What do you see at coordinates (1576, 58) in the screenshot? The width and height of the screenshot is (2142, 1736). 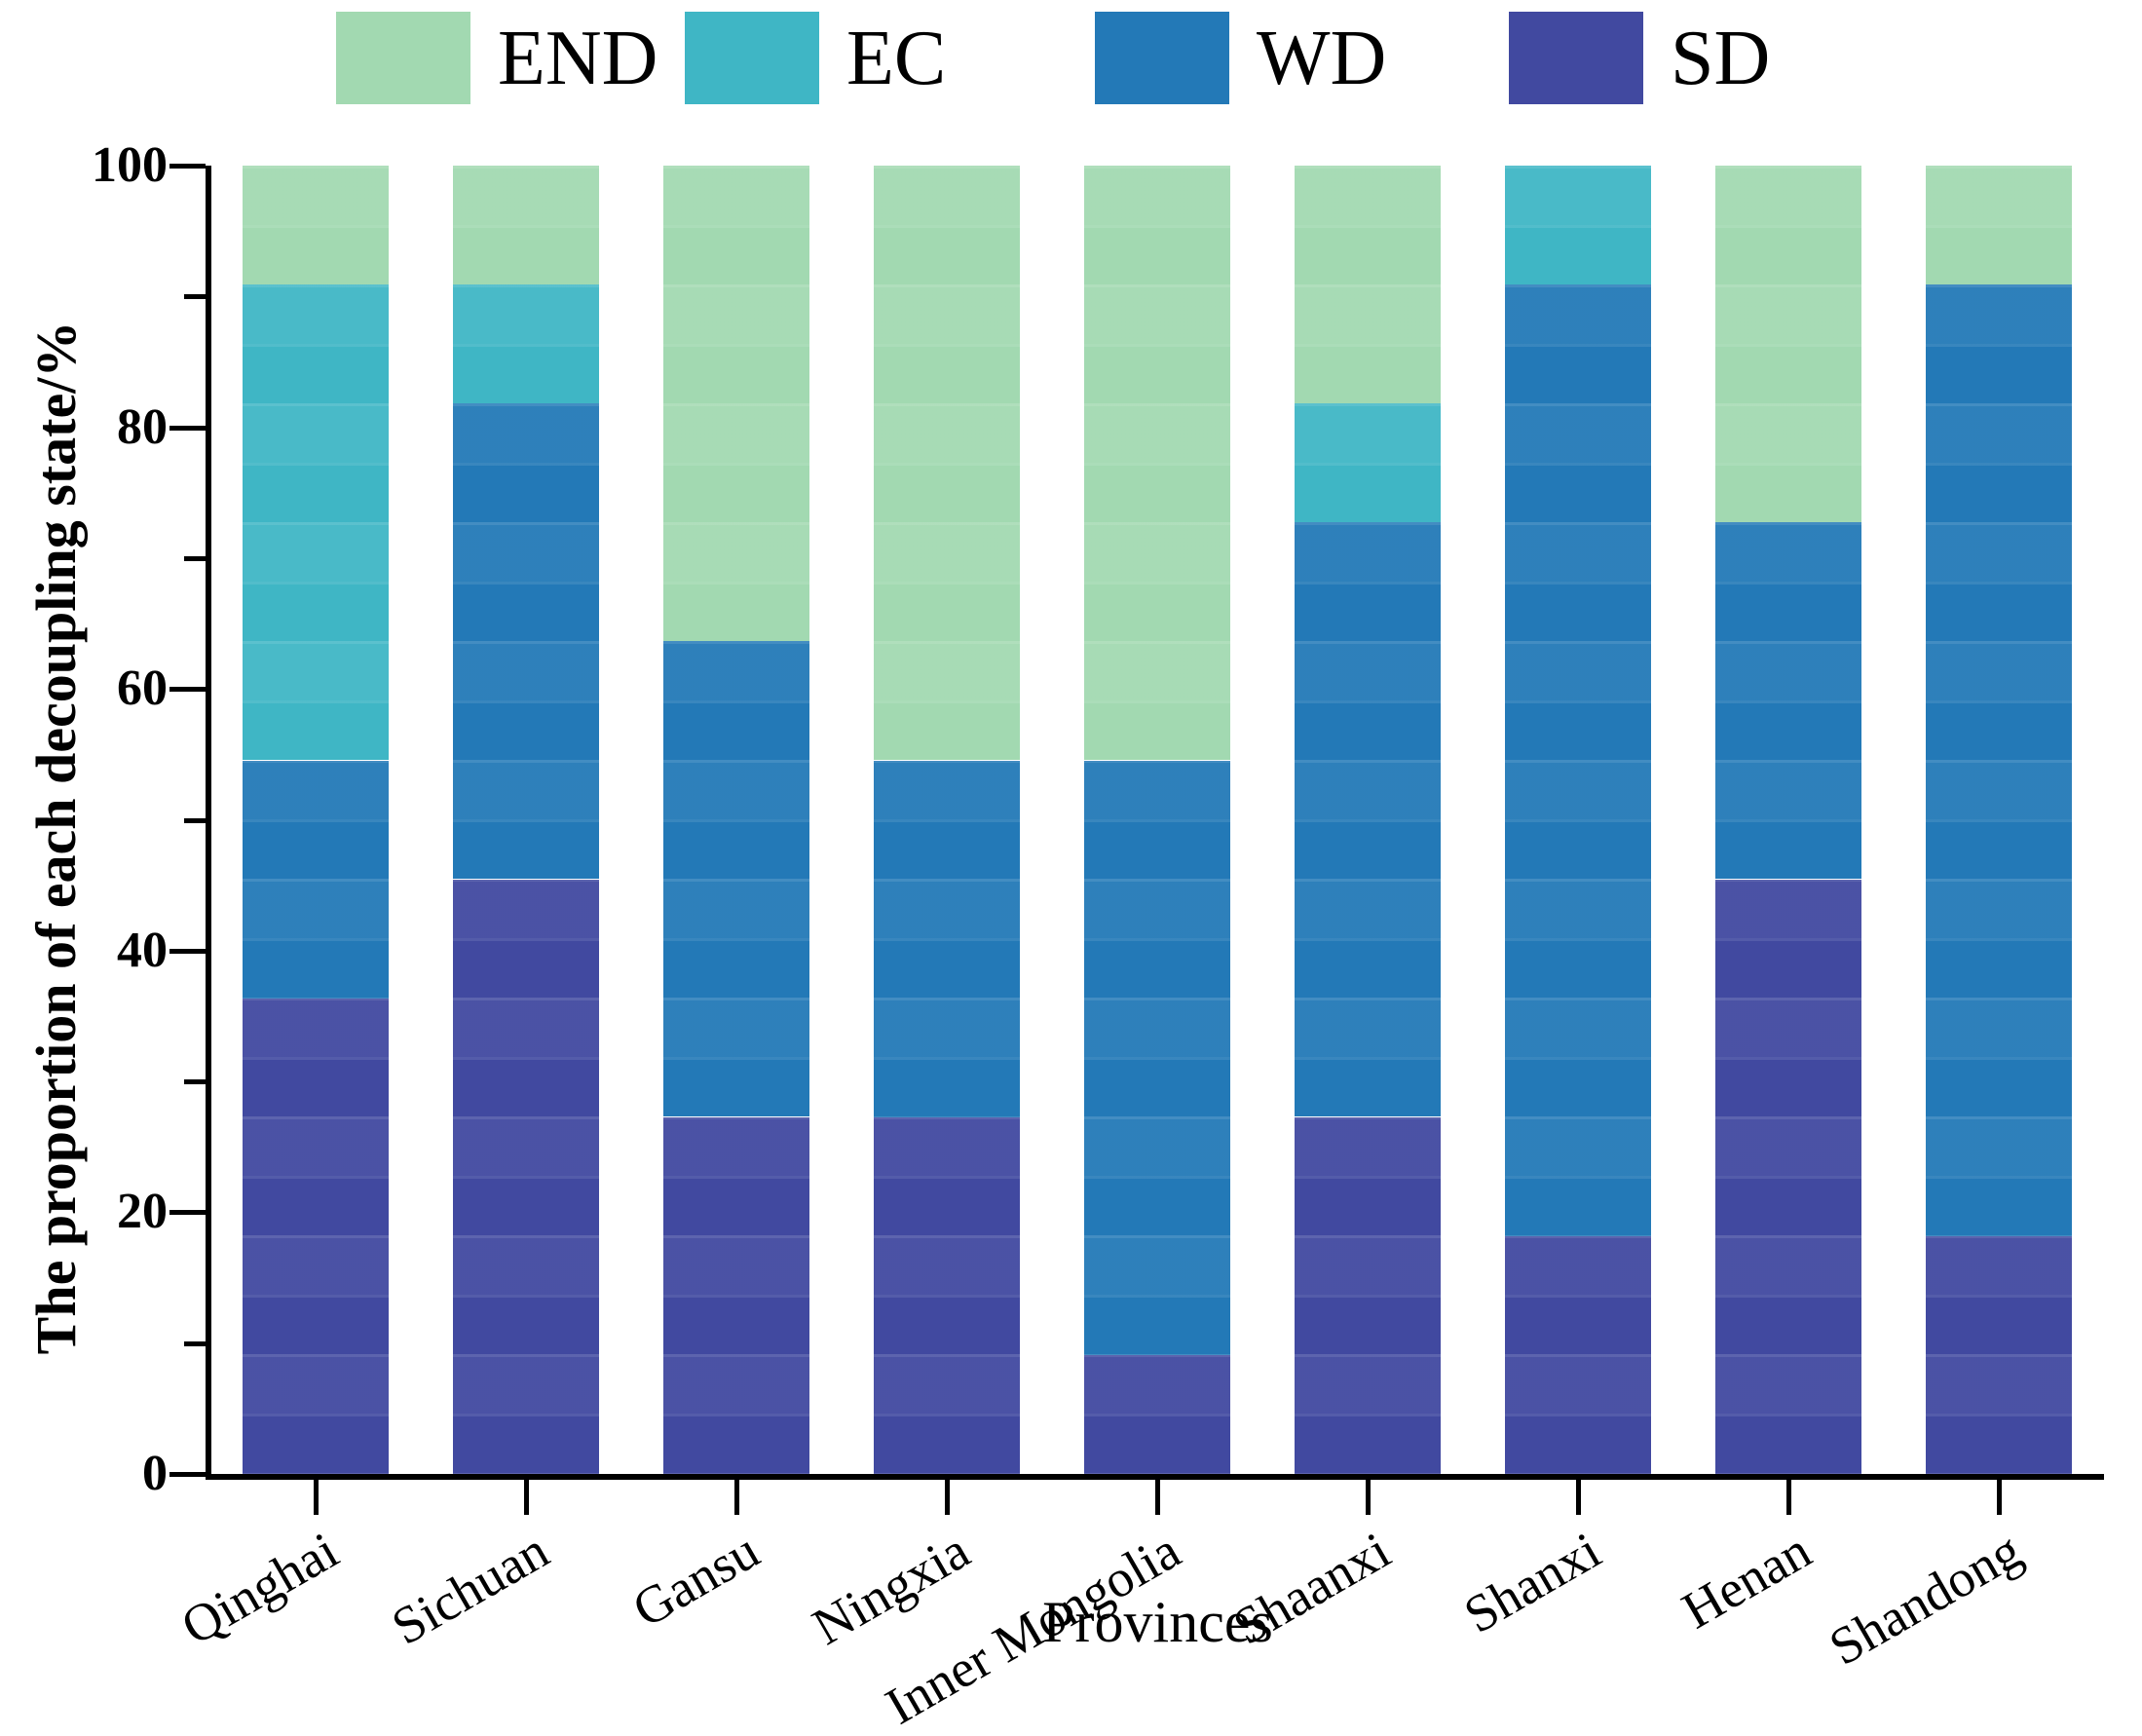 I see `sd-swatch-icon` at bounding box center [1576, 58].